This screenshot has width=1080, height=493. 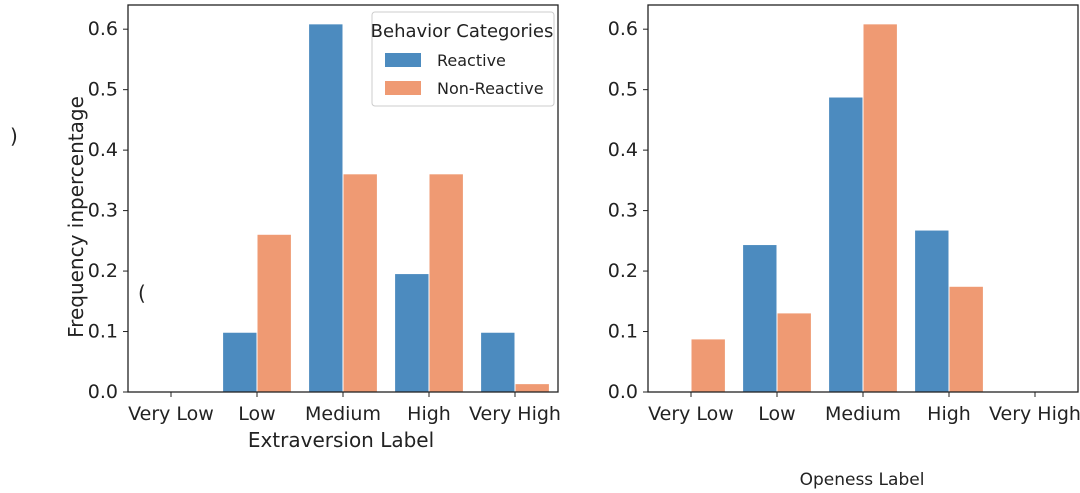 What do you see at coordinates (142, 293) in the screenshot?
I see `stray-paren-small: (` at bounding box center [142, 293].